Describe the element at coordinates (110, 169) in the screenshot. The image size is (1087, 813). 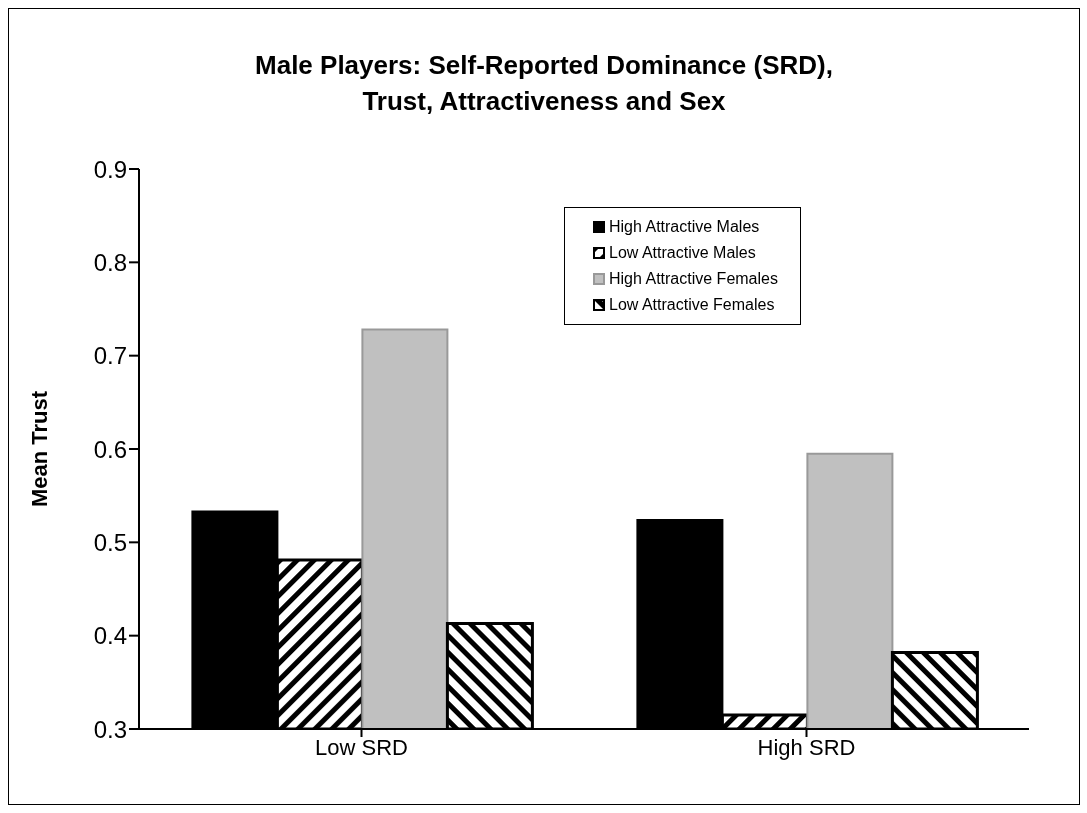
I see `y-tick-label: 0.9` at that location.